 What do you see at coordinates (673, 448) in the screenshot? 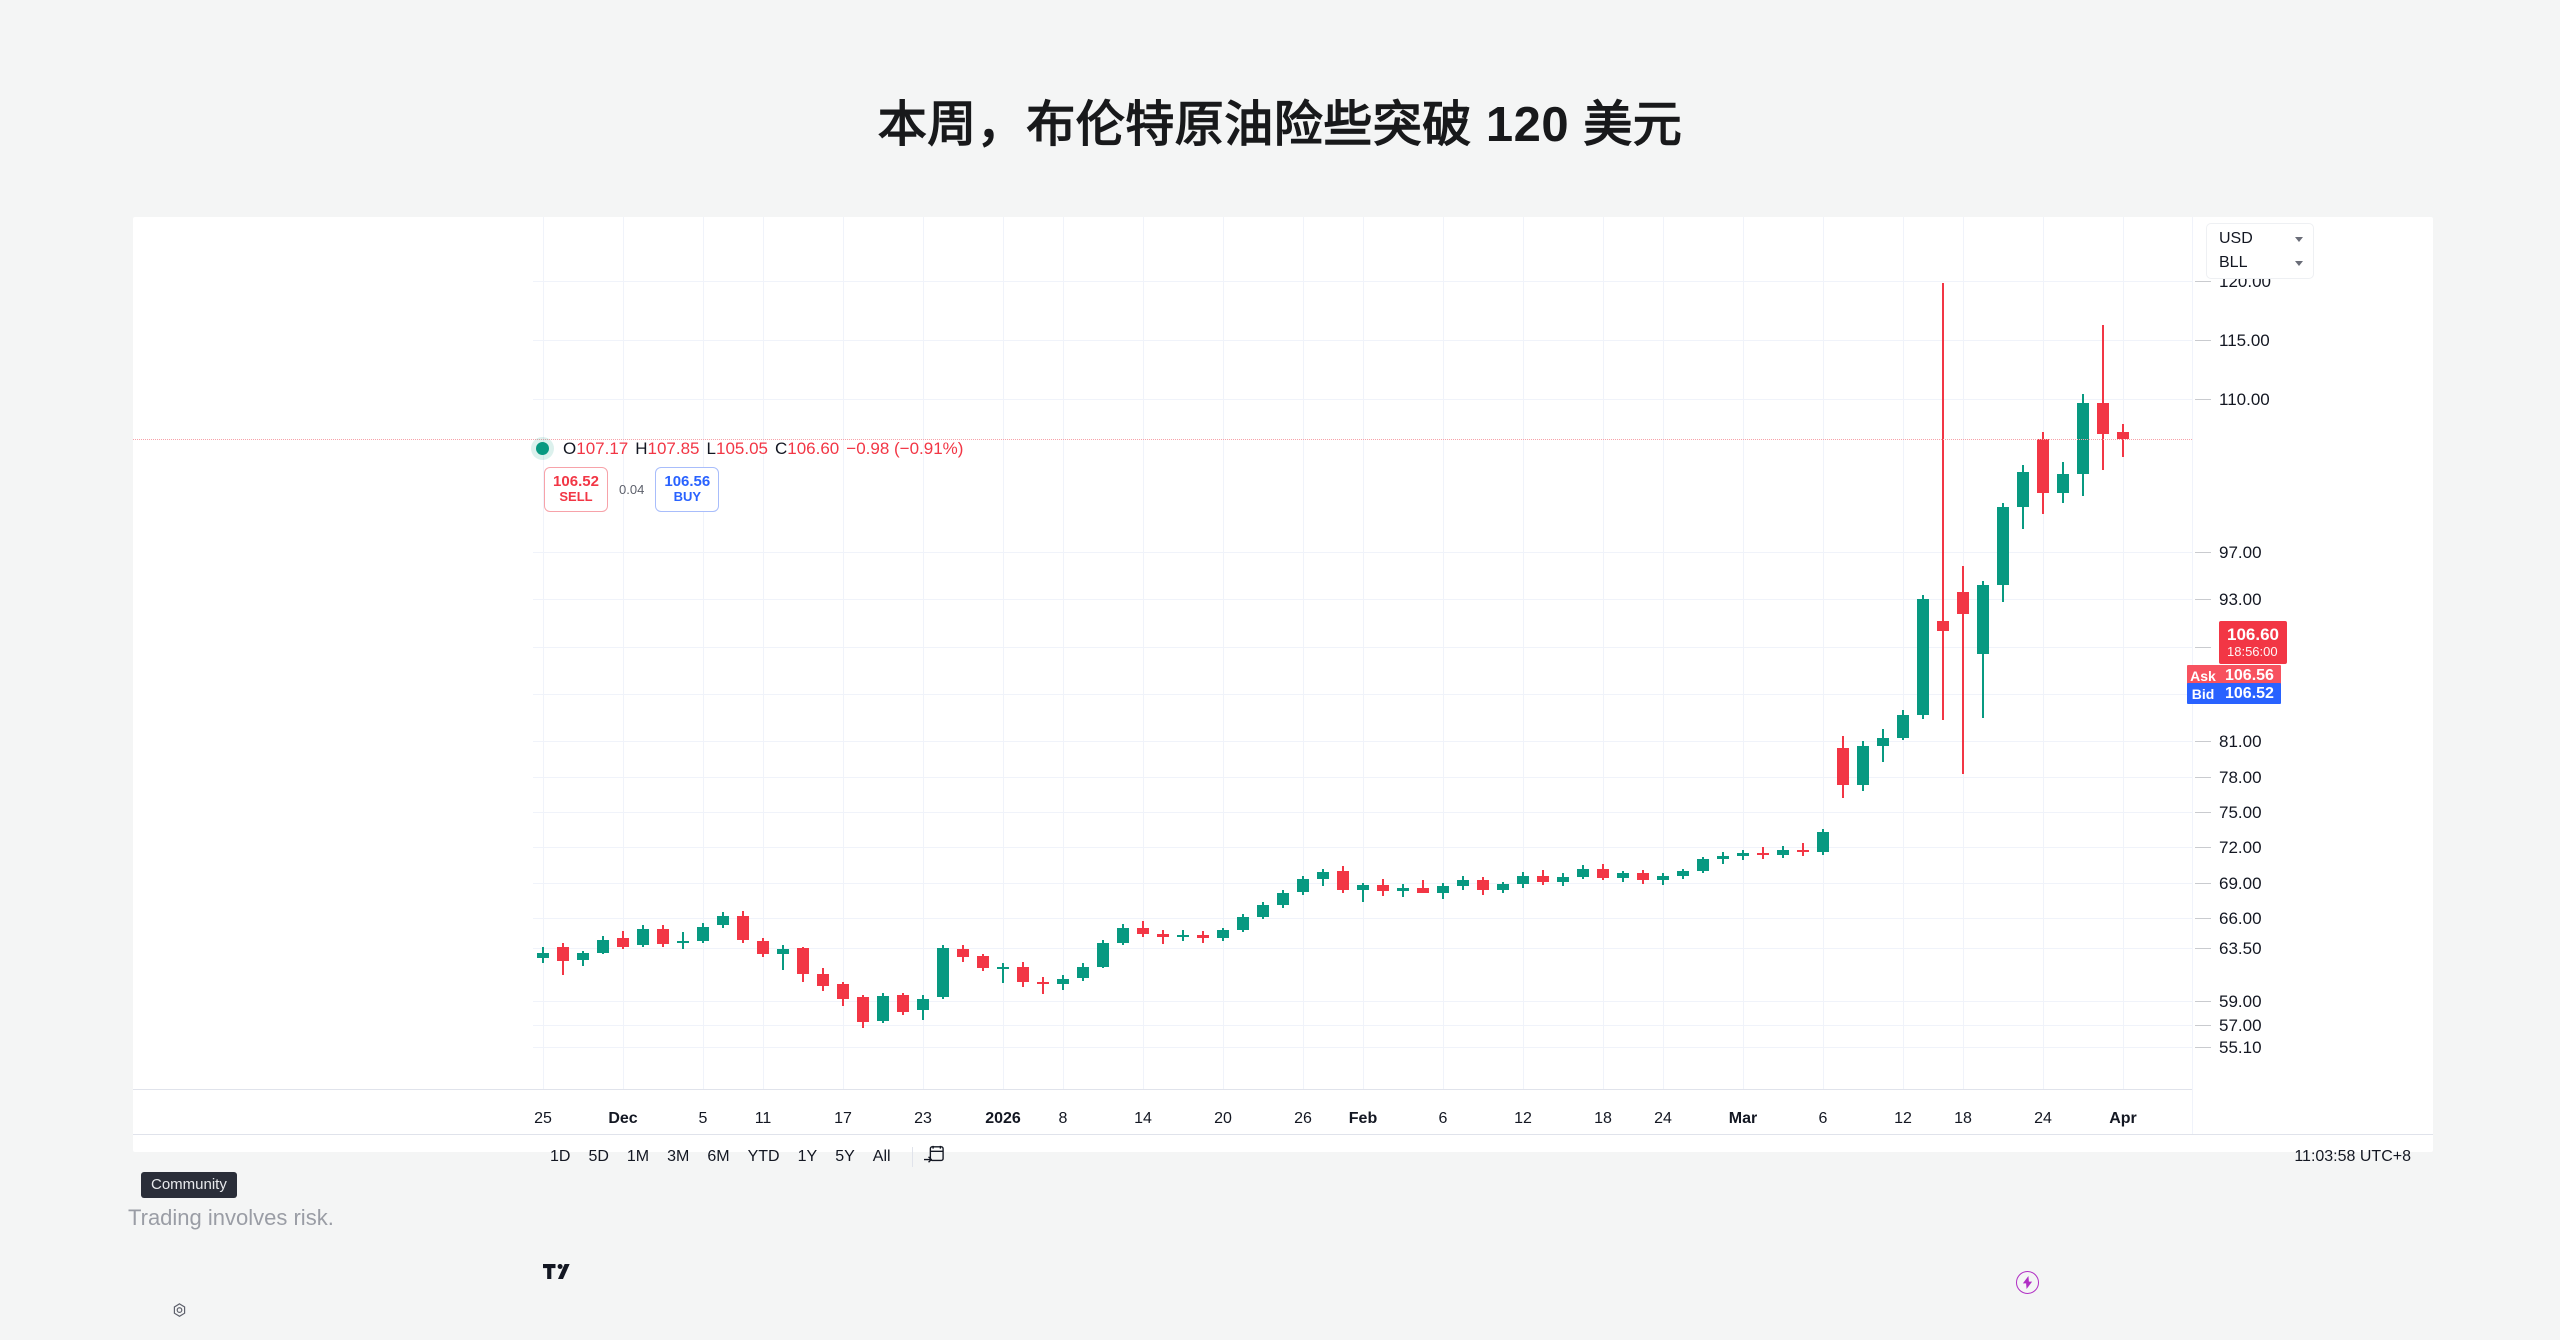
I see `legend-high-value: 107.85` at bounding box center [673, 448].